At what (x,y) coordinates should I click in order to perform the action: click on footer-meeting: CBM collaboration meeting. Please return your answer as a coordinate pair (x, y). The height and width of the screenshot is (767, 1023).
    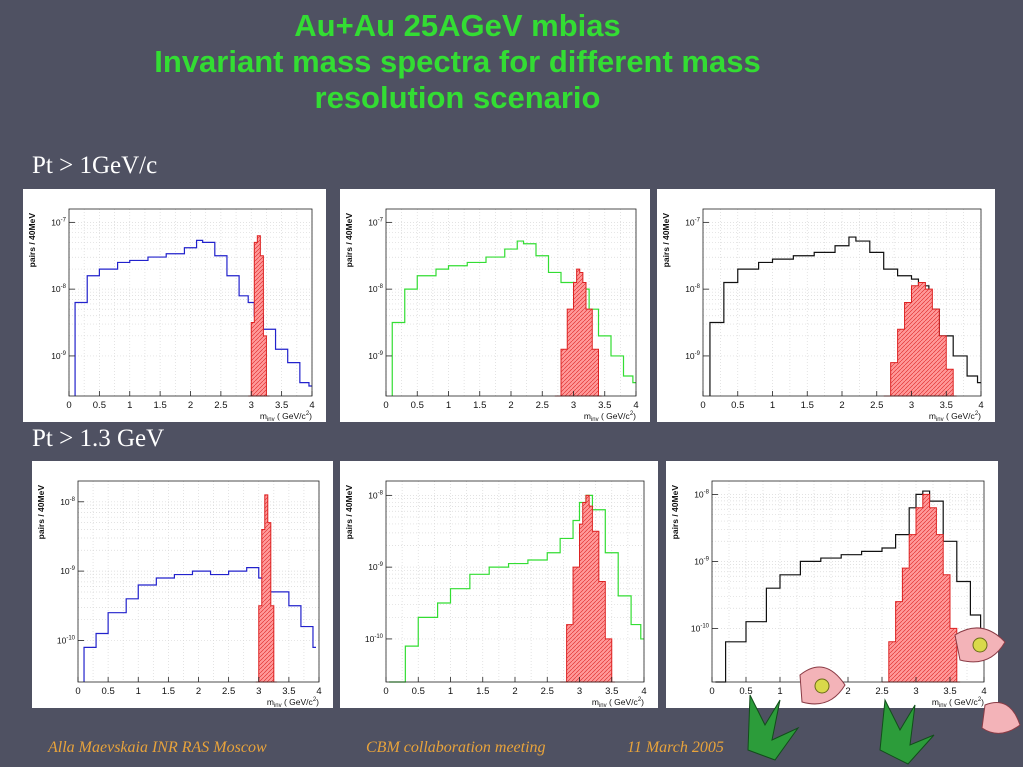
    Looking at the image, I should click on (456, 747).